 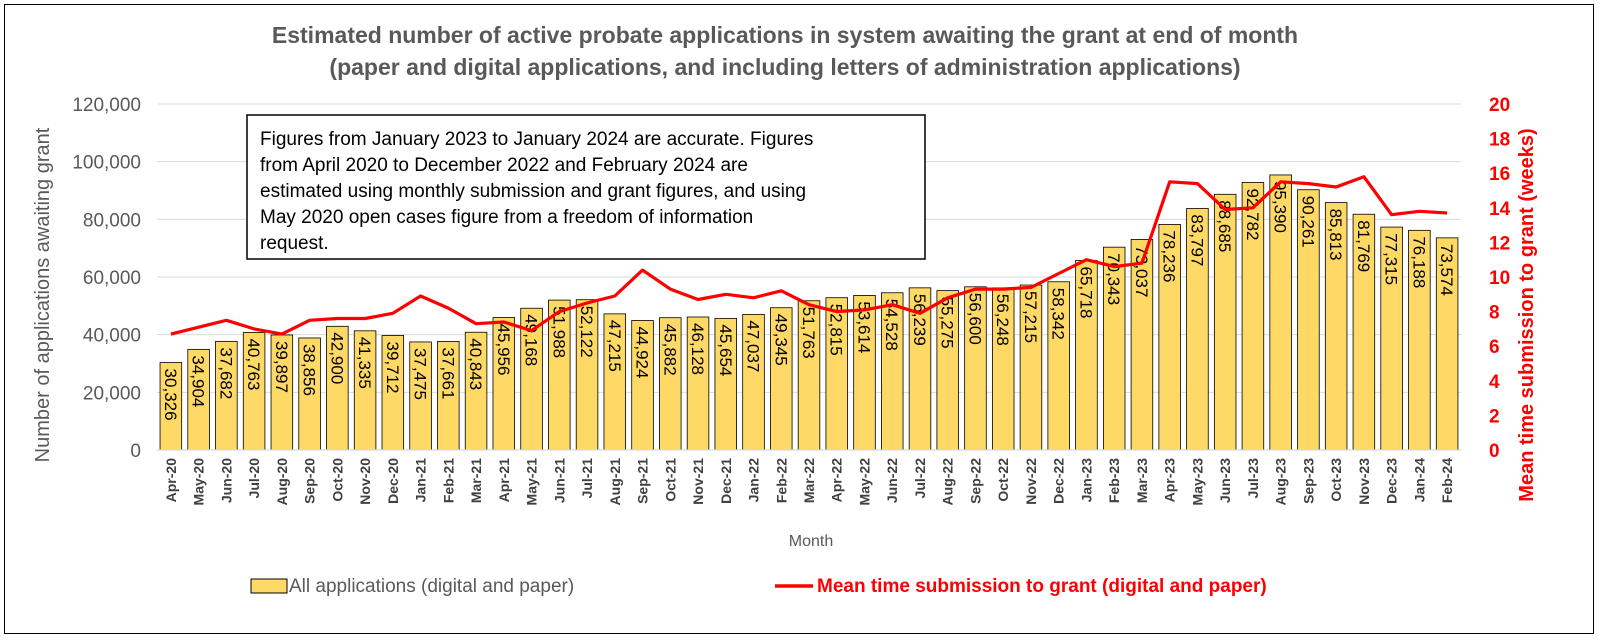 I want to click on x-tick-label: Jun-20, so click(x=226, y=480).